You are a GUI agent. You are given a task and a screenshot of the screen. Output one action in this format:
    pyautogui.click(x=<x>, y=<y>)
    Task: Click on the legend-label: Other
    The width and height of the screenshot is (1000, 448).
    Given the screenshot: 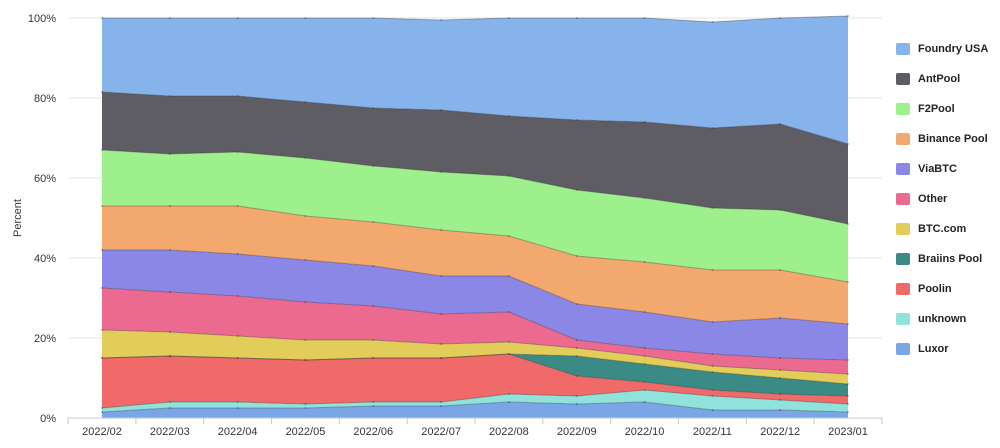 What is the action you would take?
    pyautogui.click(x=933, y=199)
    